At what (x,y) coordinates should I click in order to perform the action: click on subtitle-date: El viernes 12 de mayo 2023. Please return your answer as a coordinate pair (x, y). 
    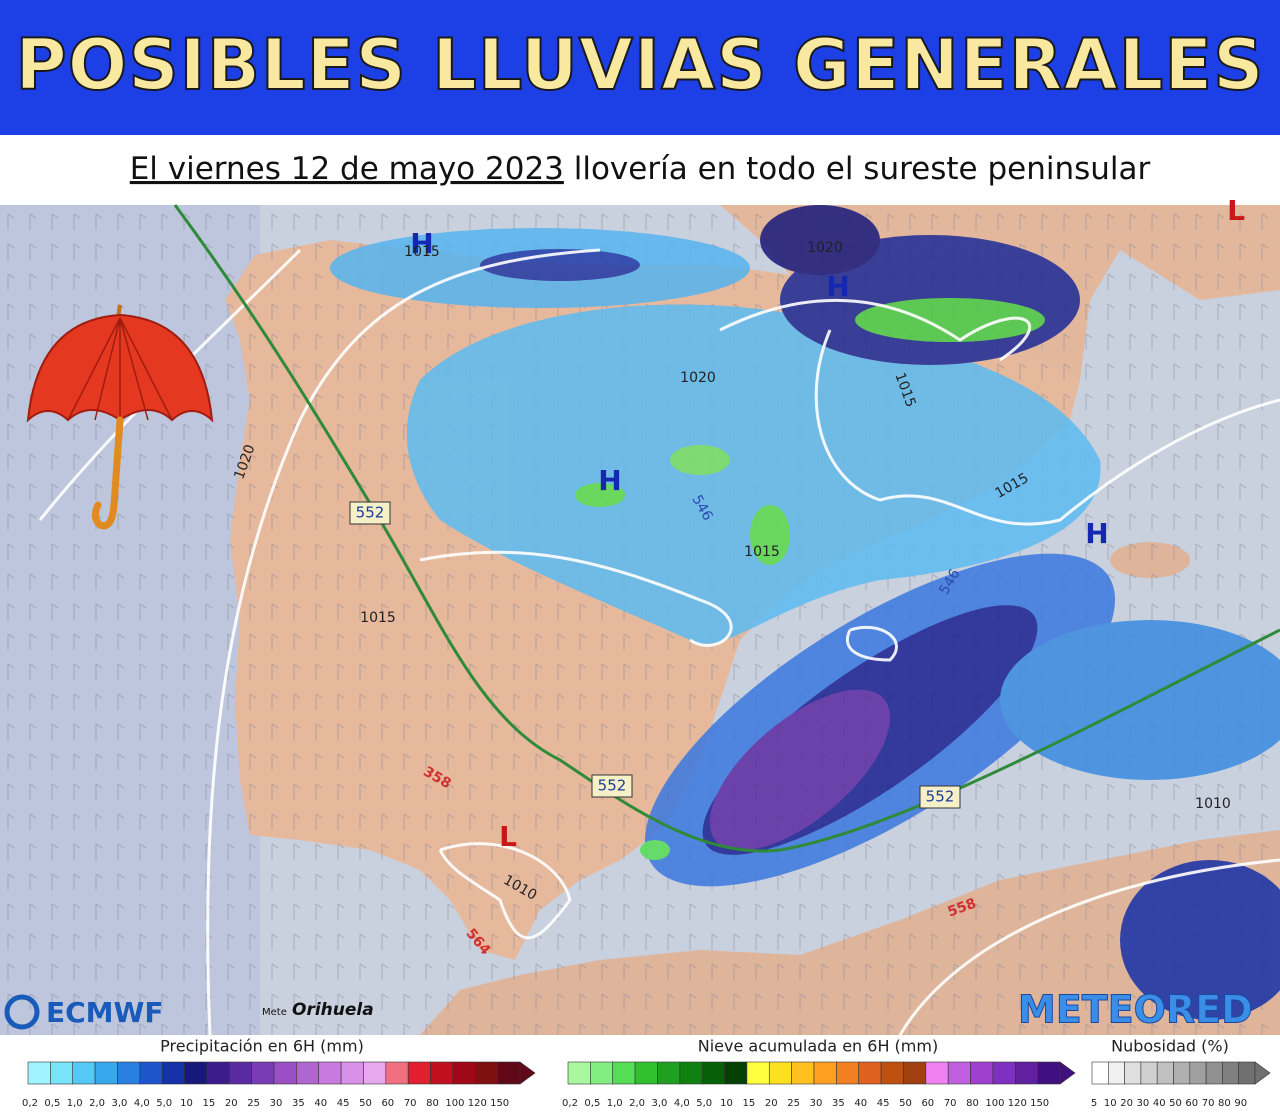
    Looking at the image, I should click on (347, 169).